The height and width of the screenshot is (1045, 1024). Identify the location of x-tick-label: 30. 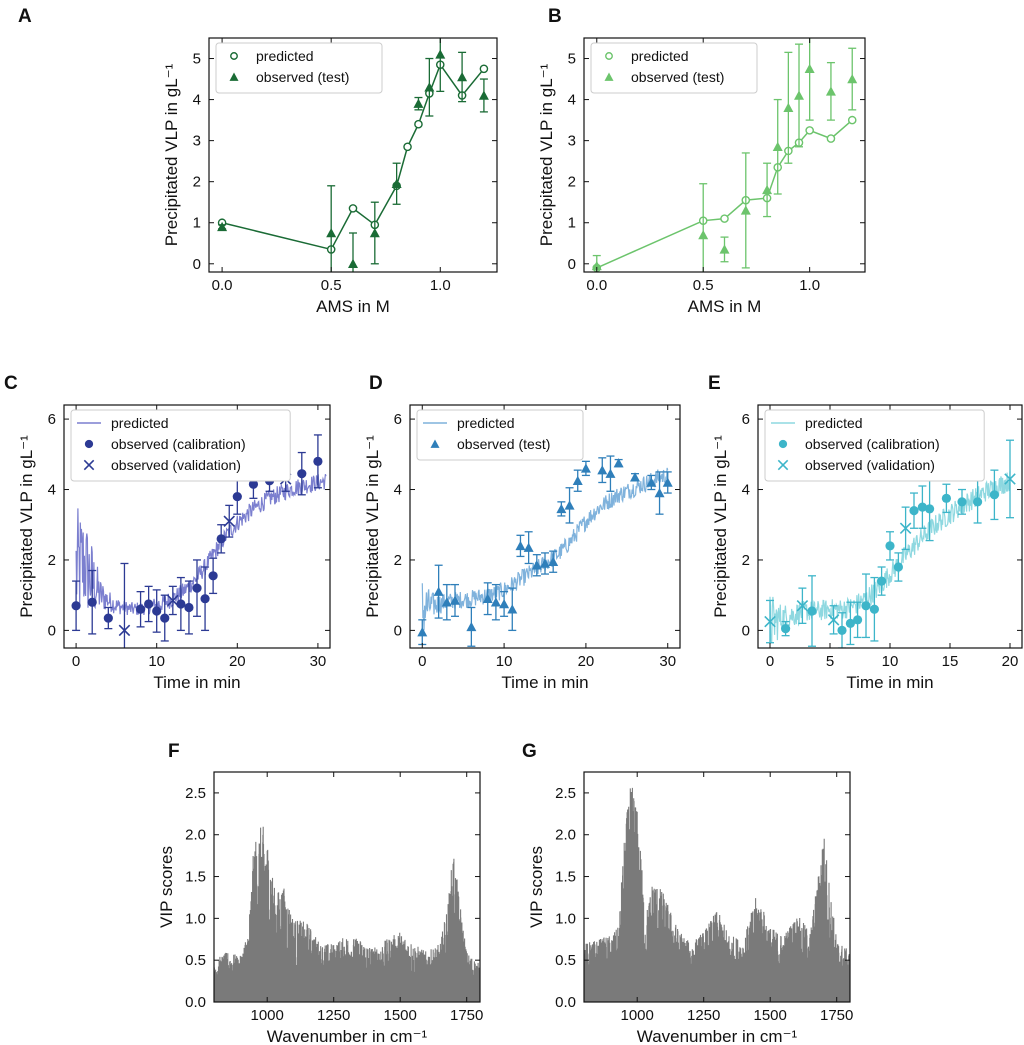
(318, 661).